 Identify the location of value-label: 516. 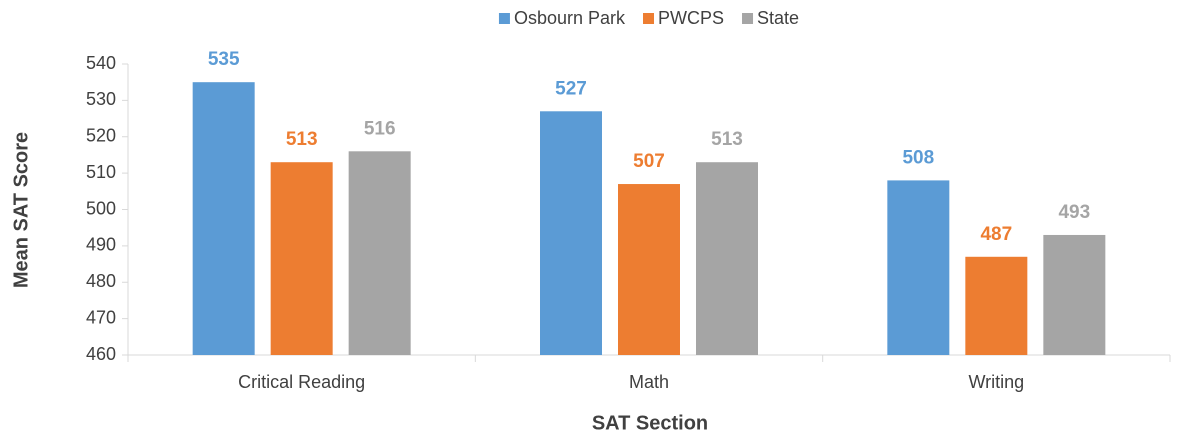
(380, 128).